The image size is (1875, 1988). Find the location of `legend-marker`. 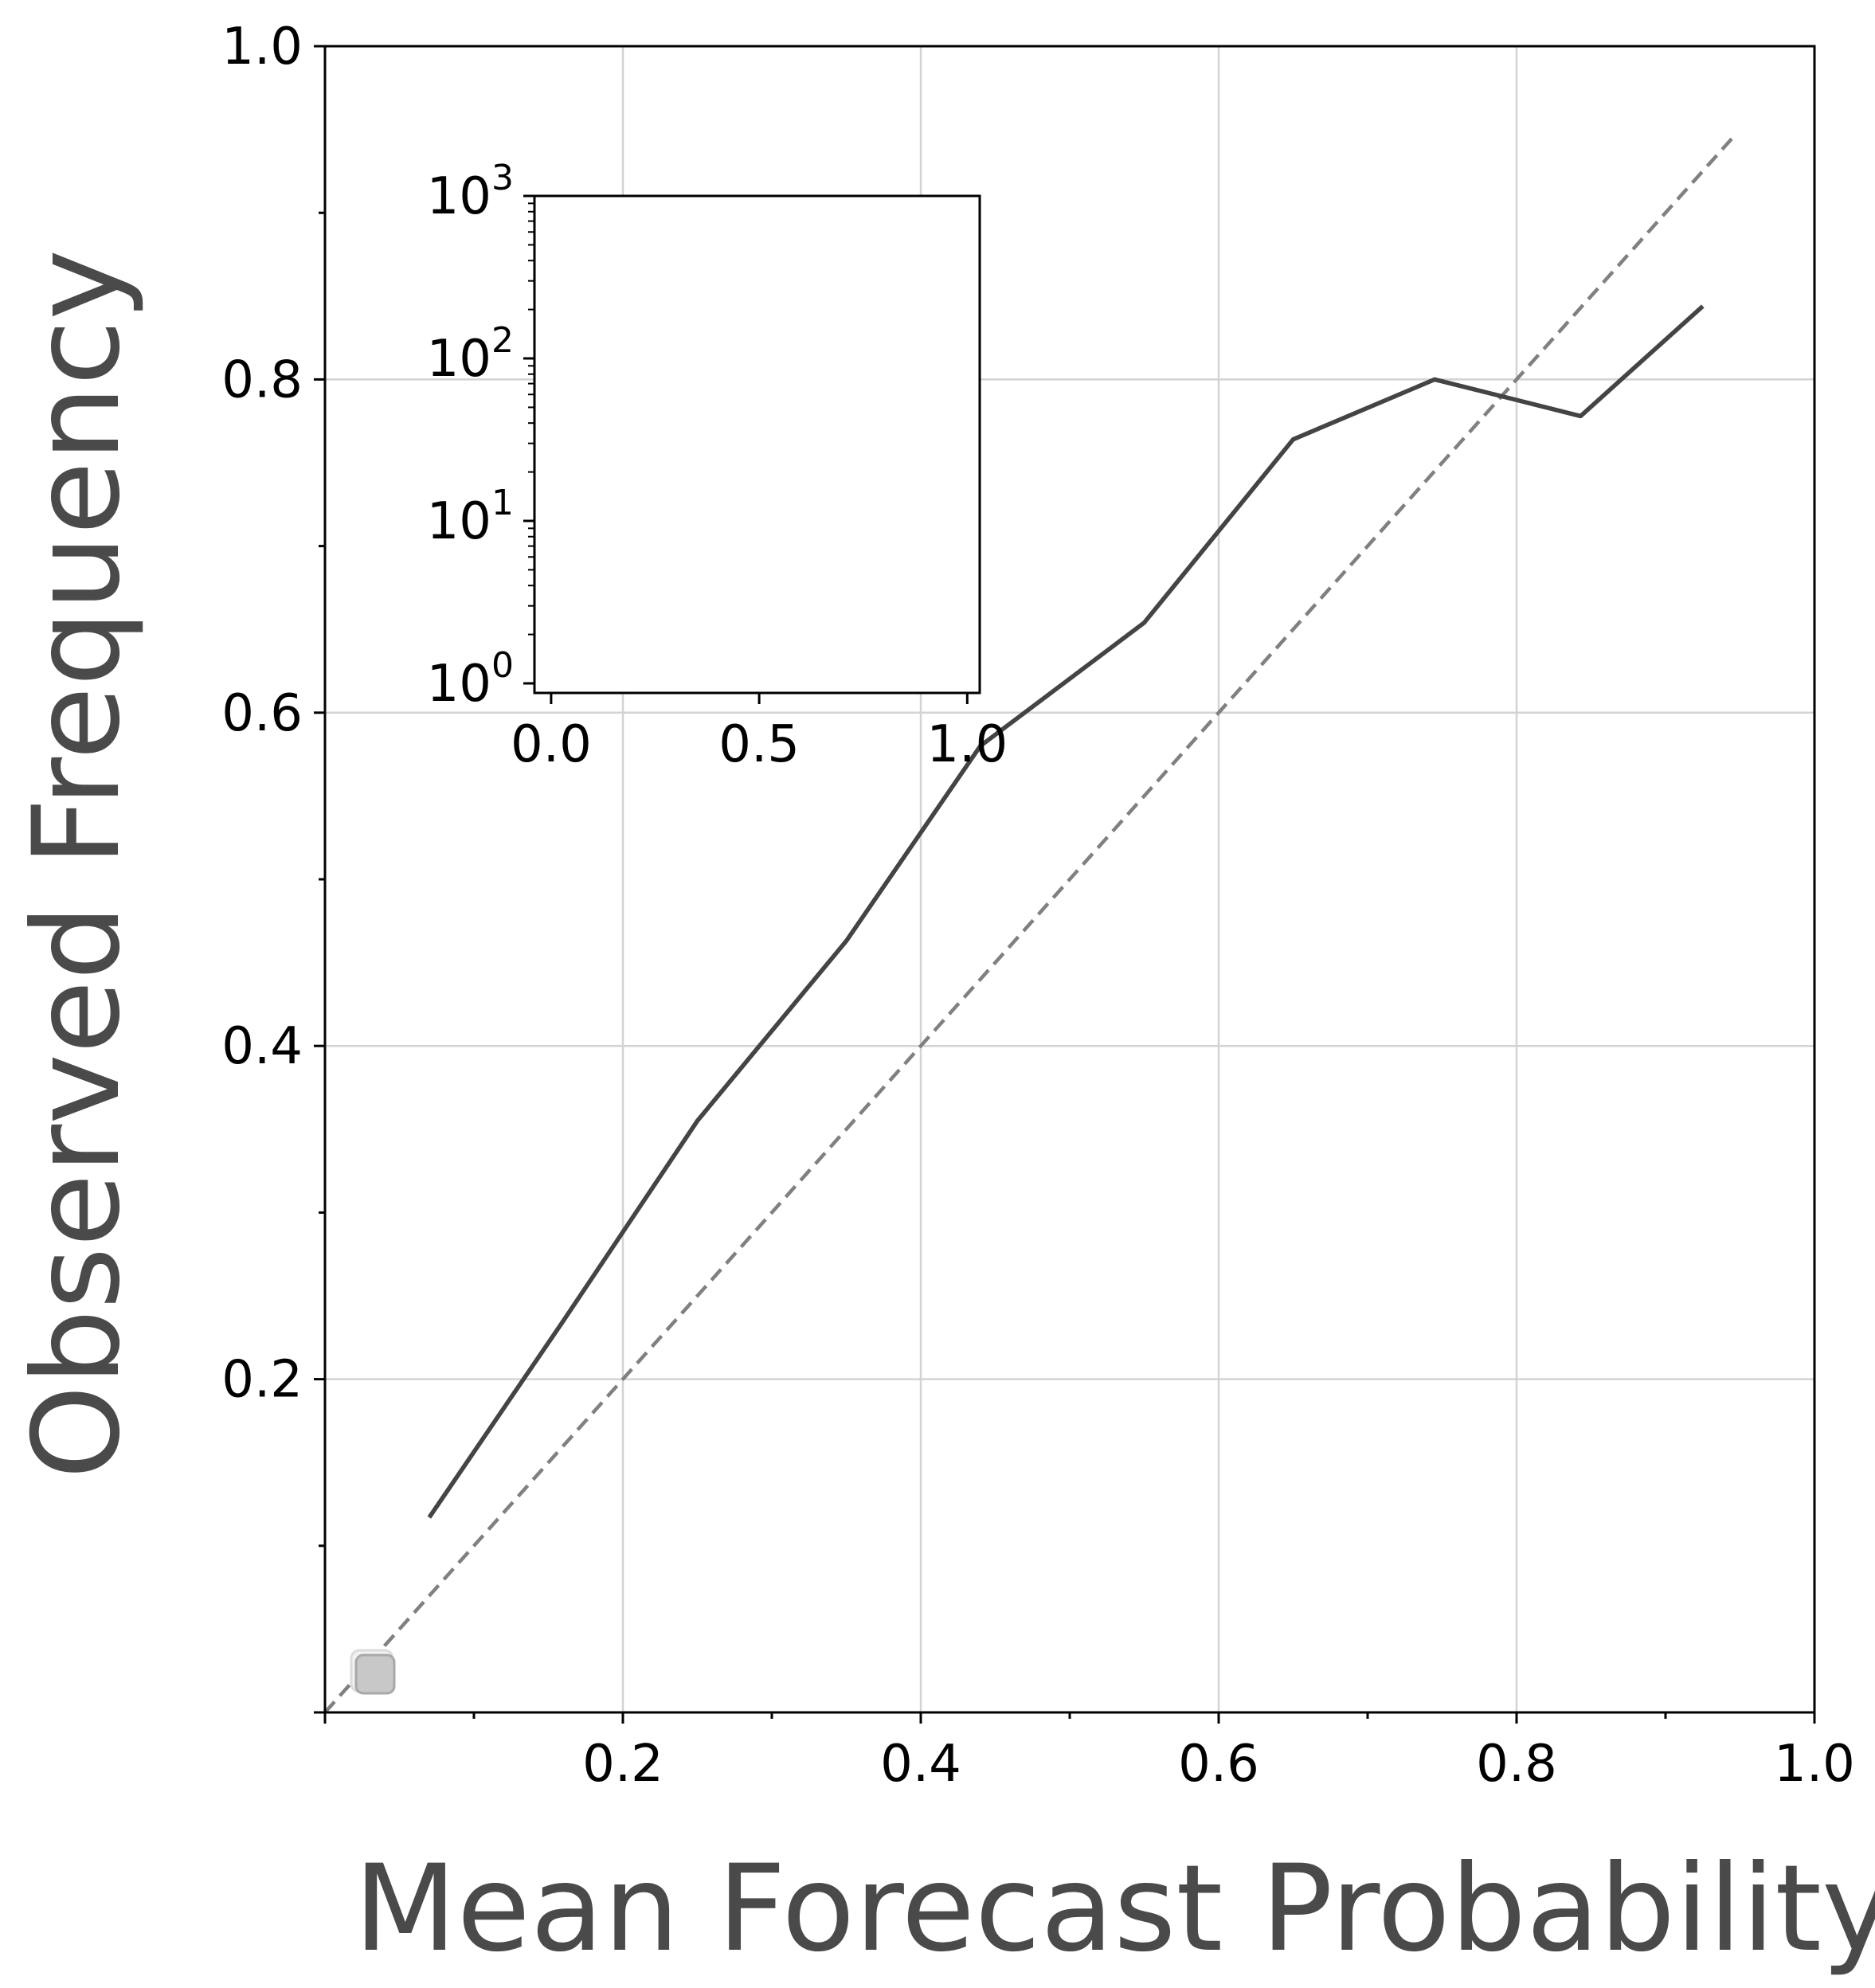

legend-marker is located at coordinates (373, 1672).